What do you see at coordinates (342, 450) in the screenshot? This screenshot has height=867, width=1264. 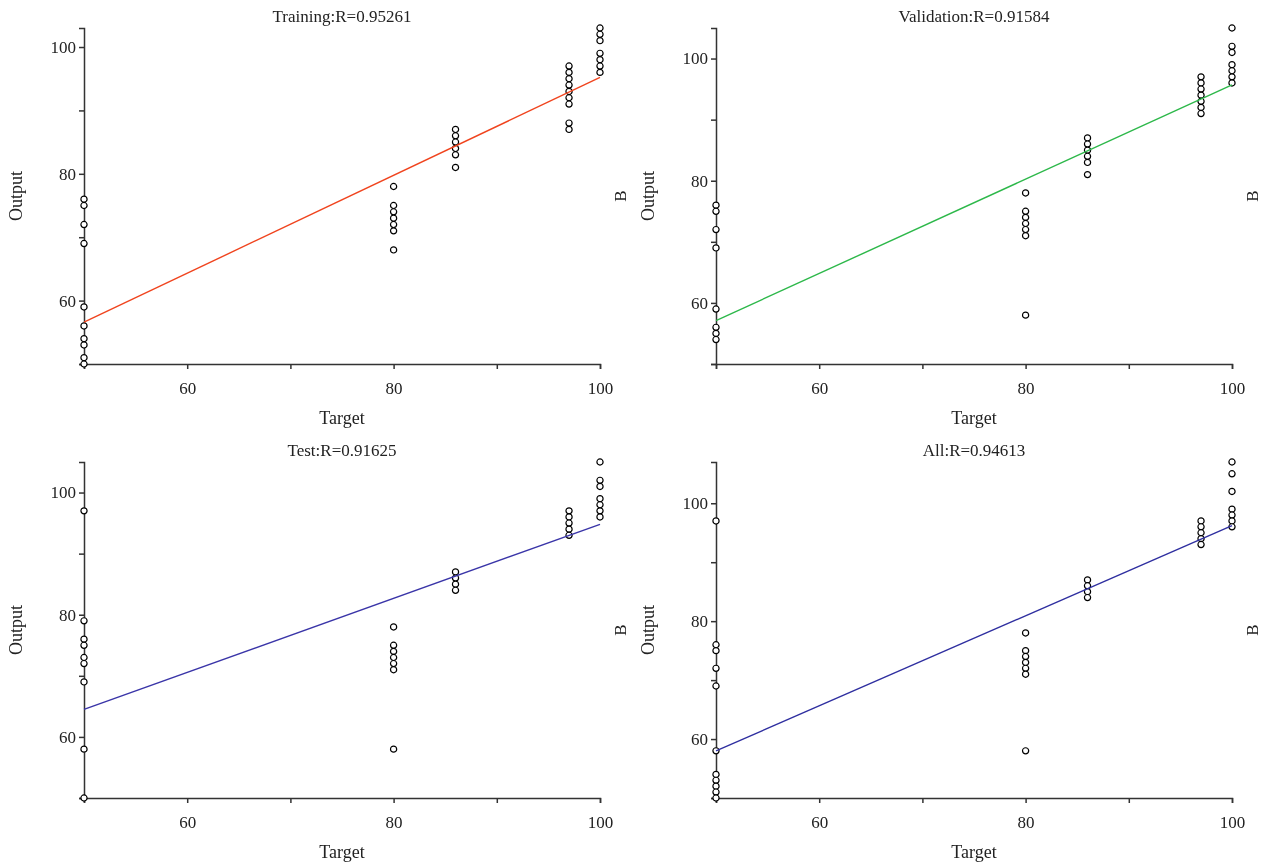 I see `chart-title: Test:R=0.91625` at bounding box center [342, 450].